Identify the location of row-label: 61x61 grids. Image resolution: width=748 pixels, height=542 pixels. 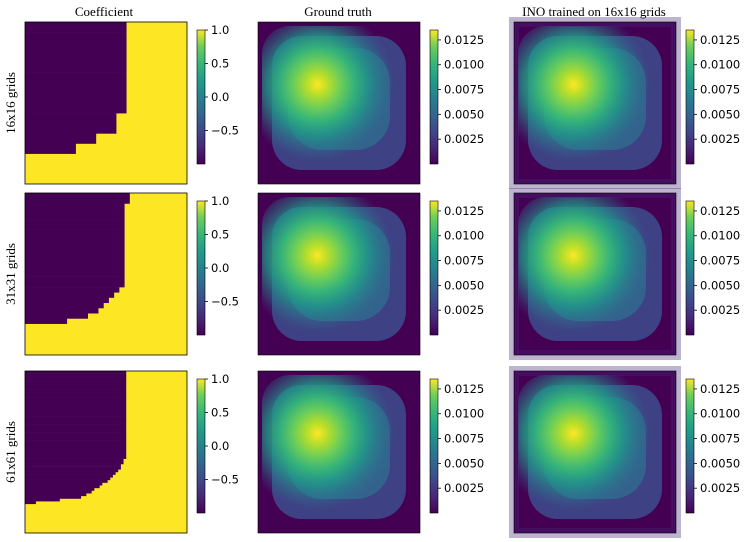
(10, 452).